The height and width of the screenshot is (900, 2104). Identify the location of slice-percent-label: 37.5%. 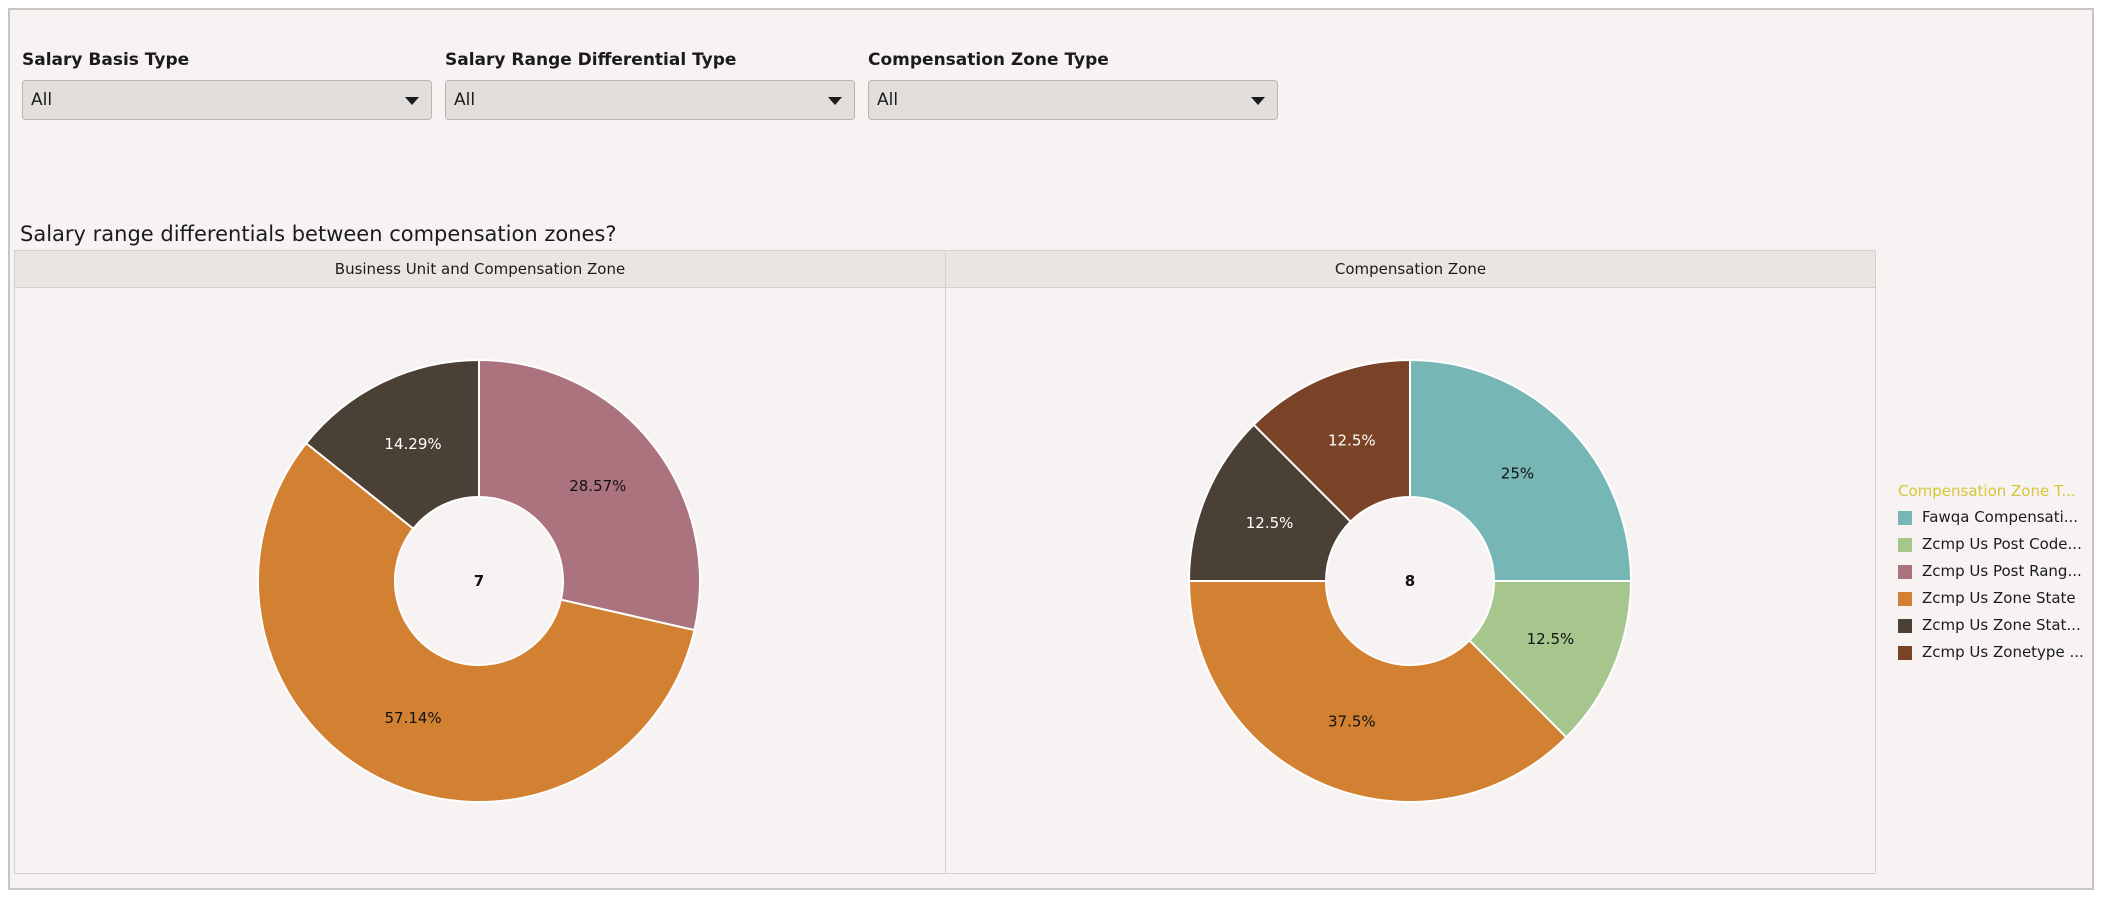
(1352, 721).